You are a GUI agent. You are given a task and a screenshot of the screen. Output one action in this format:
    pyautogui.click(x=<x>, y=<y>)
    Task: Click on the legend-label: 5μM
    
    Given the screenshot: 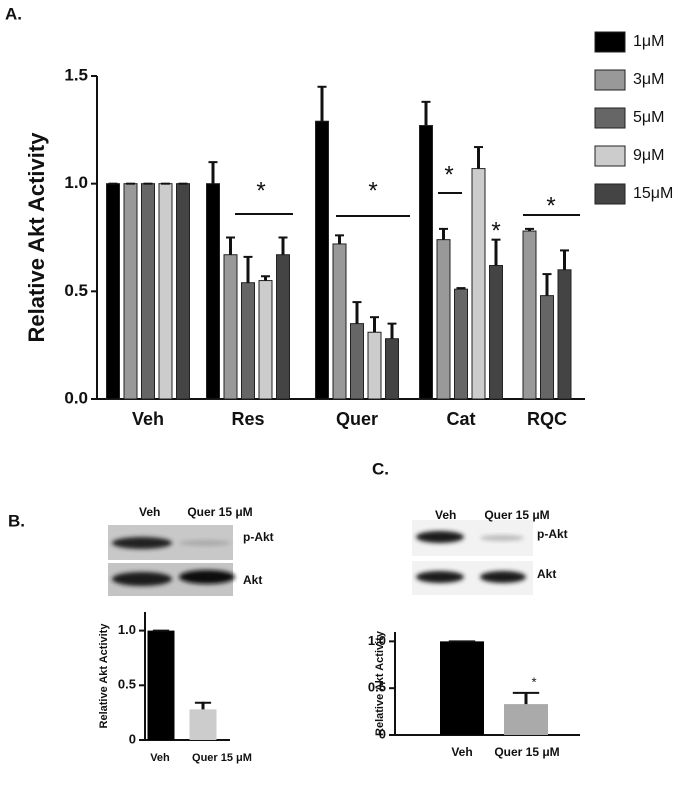 What is the action you would take?
    pyautogui.click(x=648, y=117)
    